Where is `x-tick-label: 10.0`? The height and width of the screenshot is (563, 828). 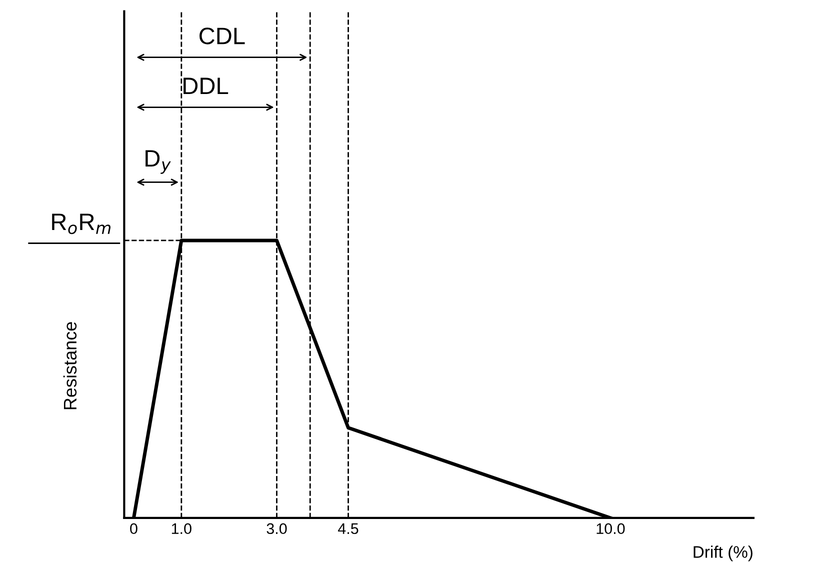
x-tick-label: 10.0 is located at coordinates (610, 528).